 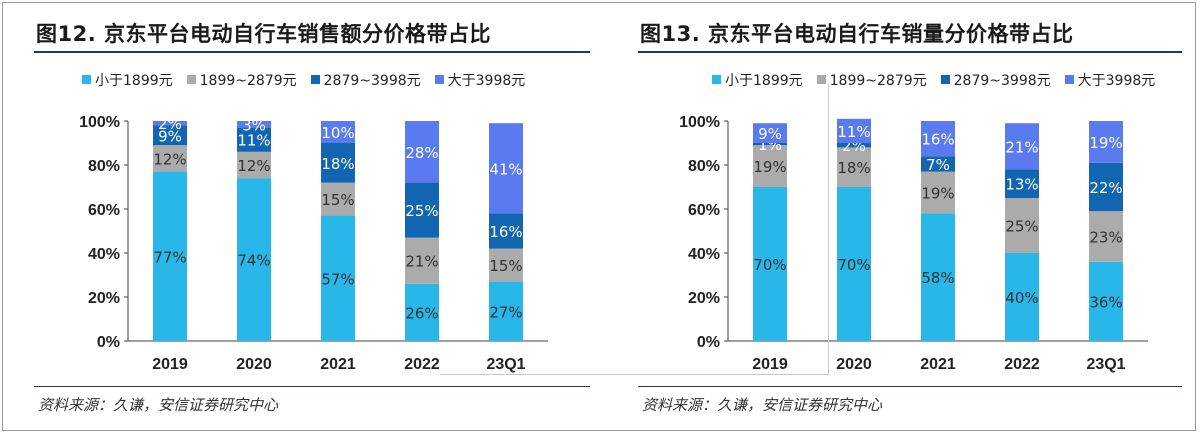 I want to click on data-label: 23%, so click(x=1105, y=238).